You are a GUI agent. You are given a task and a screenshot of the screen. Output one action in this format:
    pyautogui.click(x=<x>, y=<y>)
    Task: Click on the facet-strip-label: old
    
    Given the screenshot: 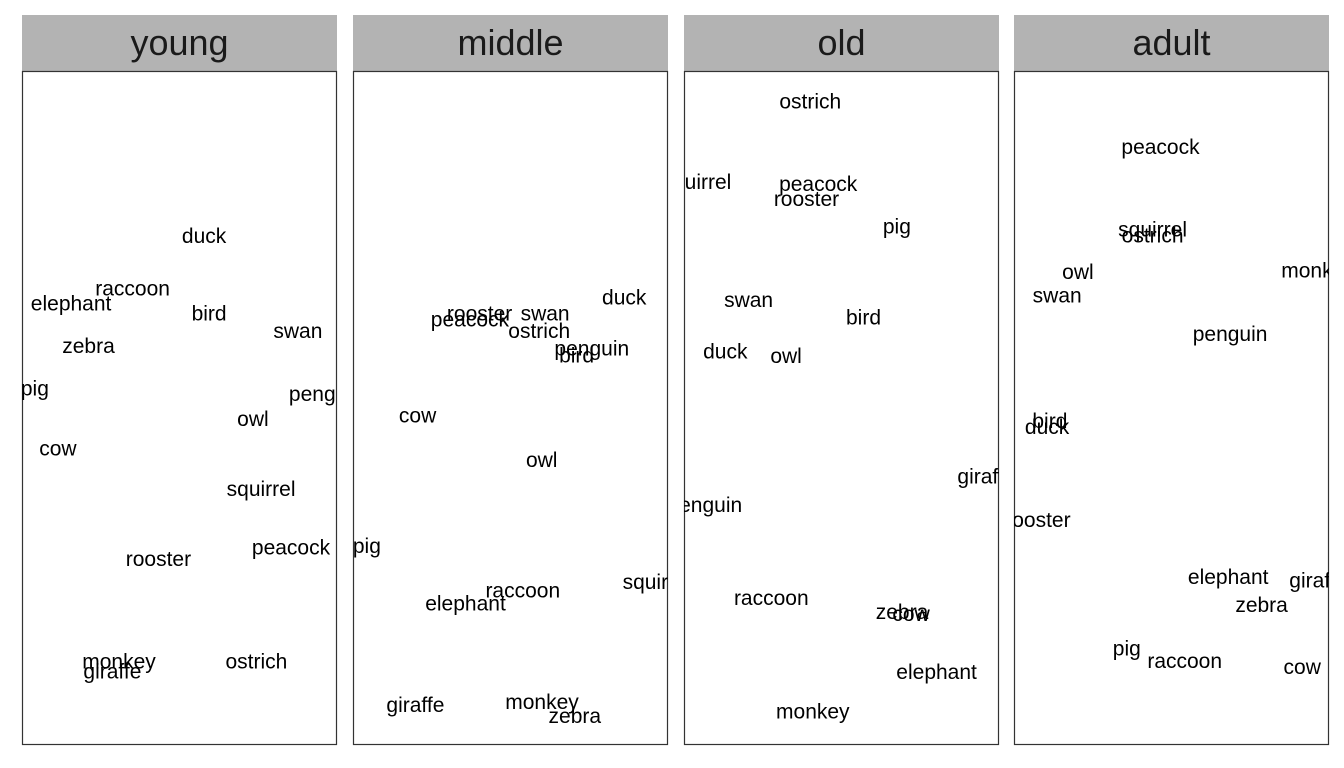 What is the action you would take?
    pyautogui.click(x=841, y=42)
    